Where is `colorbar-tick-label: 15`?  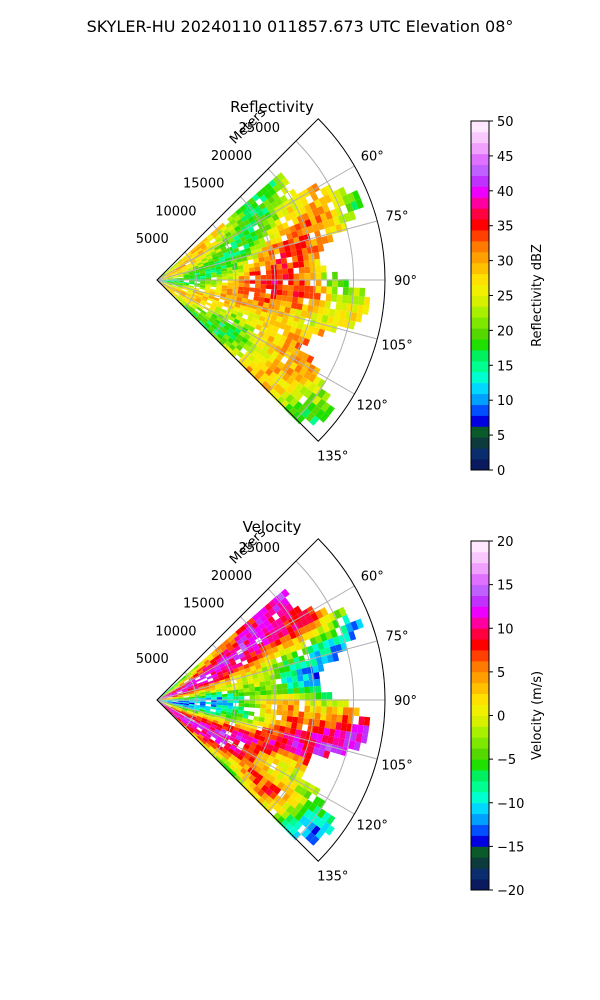
colorbar-tick-label: 15 is located at coordinates (505, 586).